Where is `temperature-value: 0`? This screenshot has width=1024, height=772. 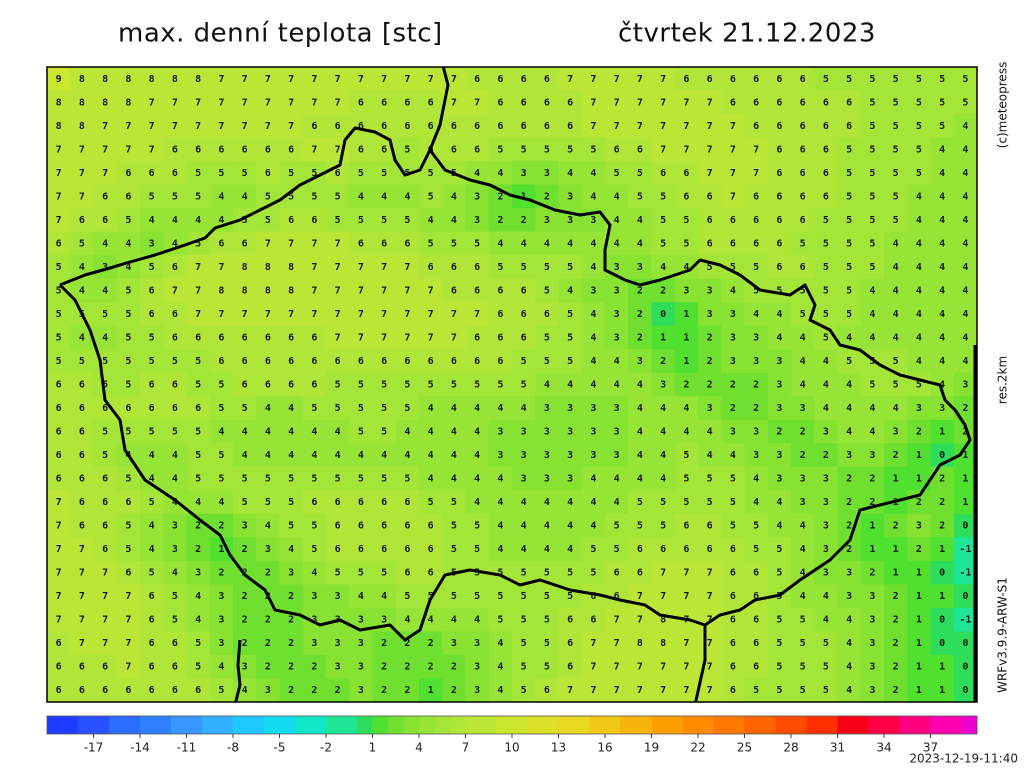 temperature-value: 0 is located at coordinates (965, 643).